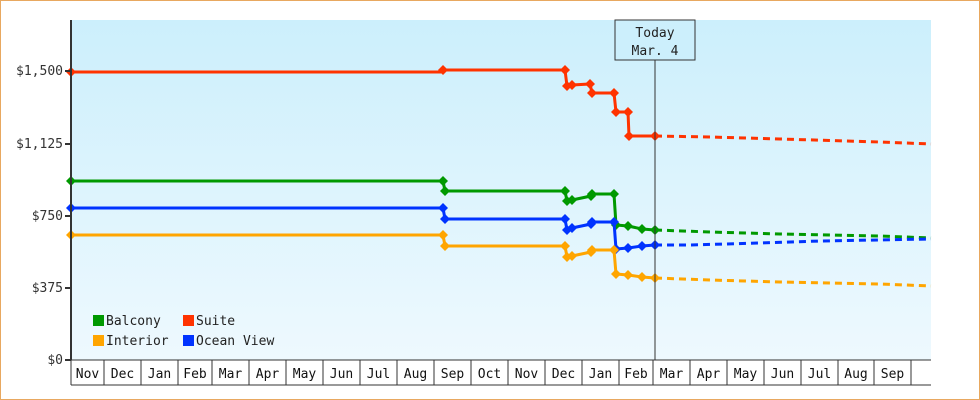 This screenshot has width=980, height=400. What do you see at coordinates (655, 51) in the screenshot?
I see `today-date: Mar. 4` at bounding box center [655, 51].